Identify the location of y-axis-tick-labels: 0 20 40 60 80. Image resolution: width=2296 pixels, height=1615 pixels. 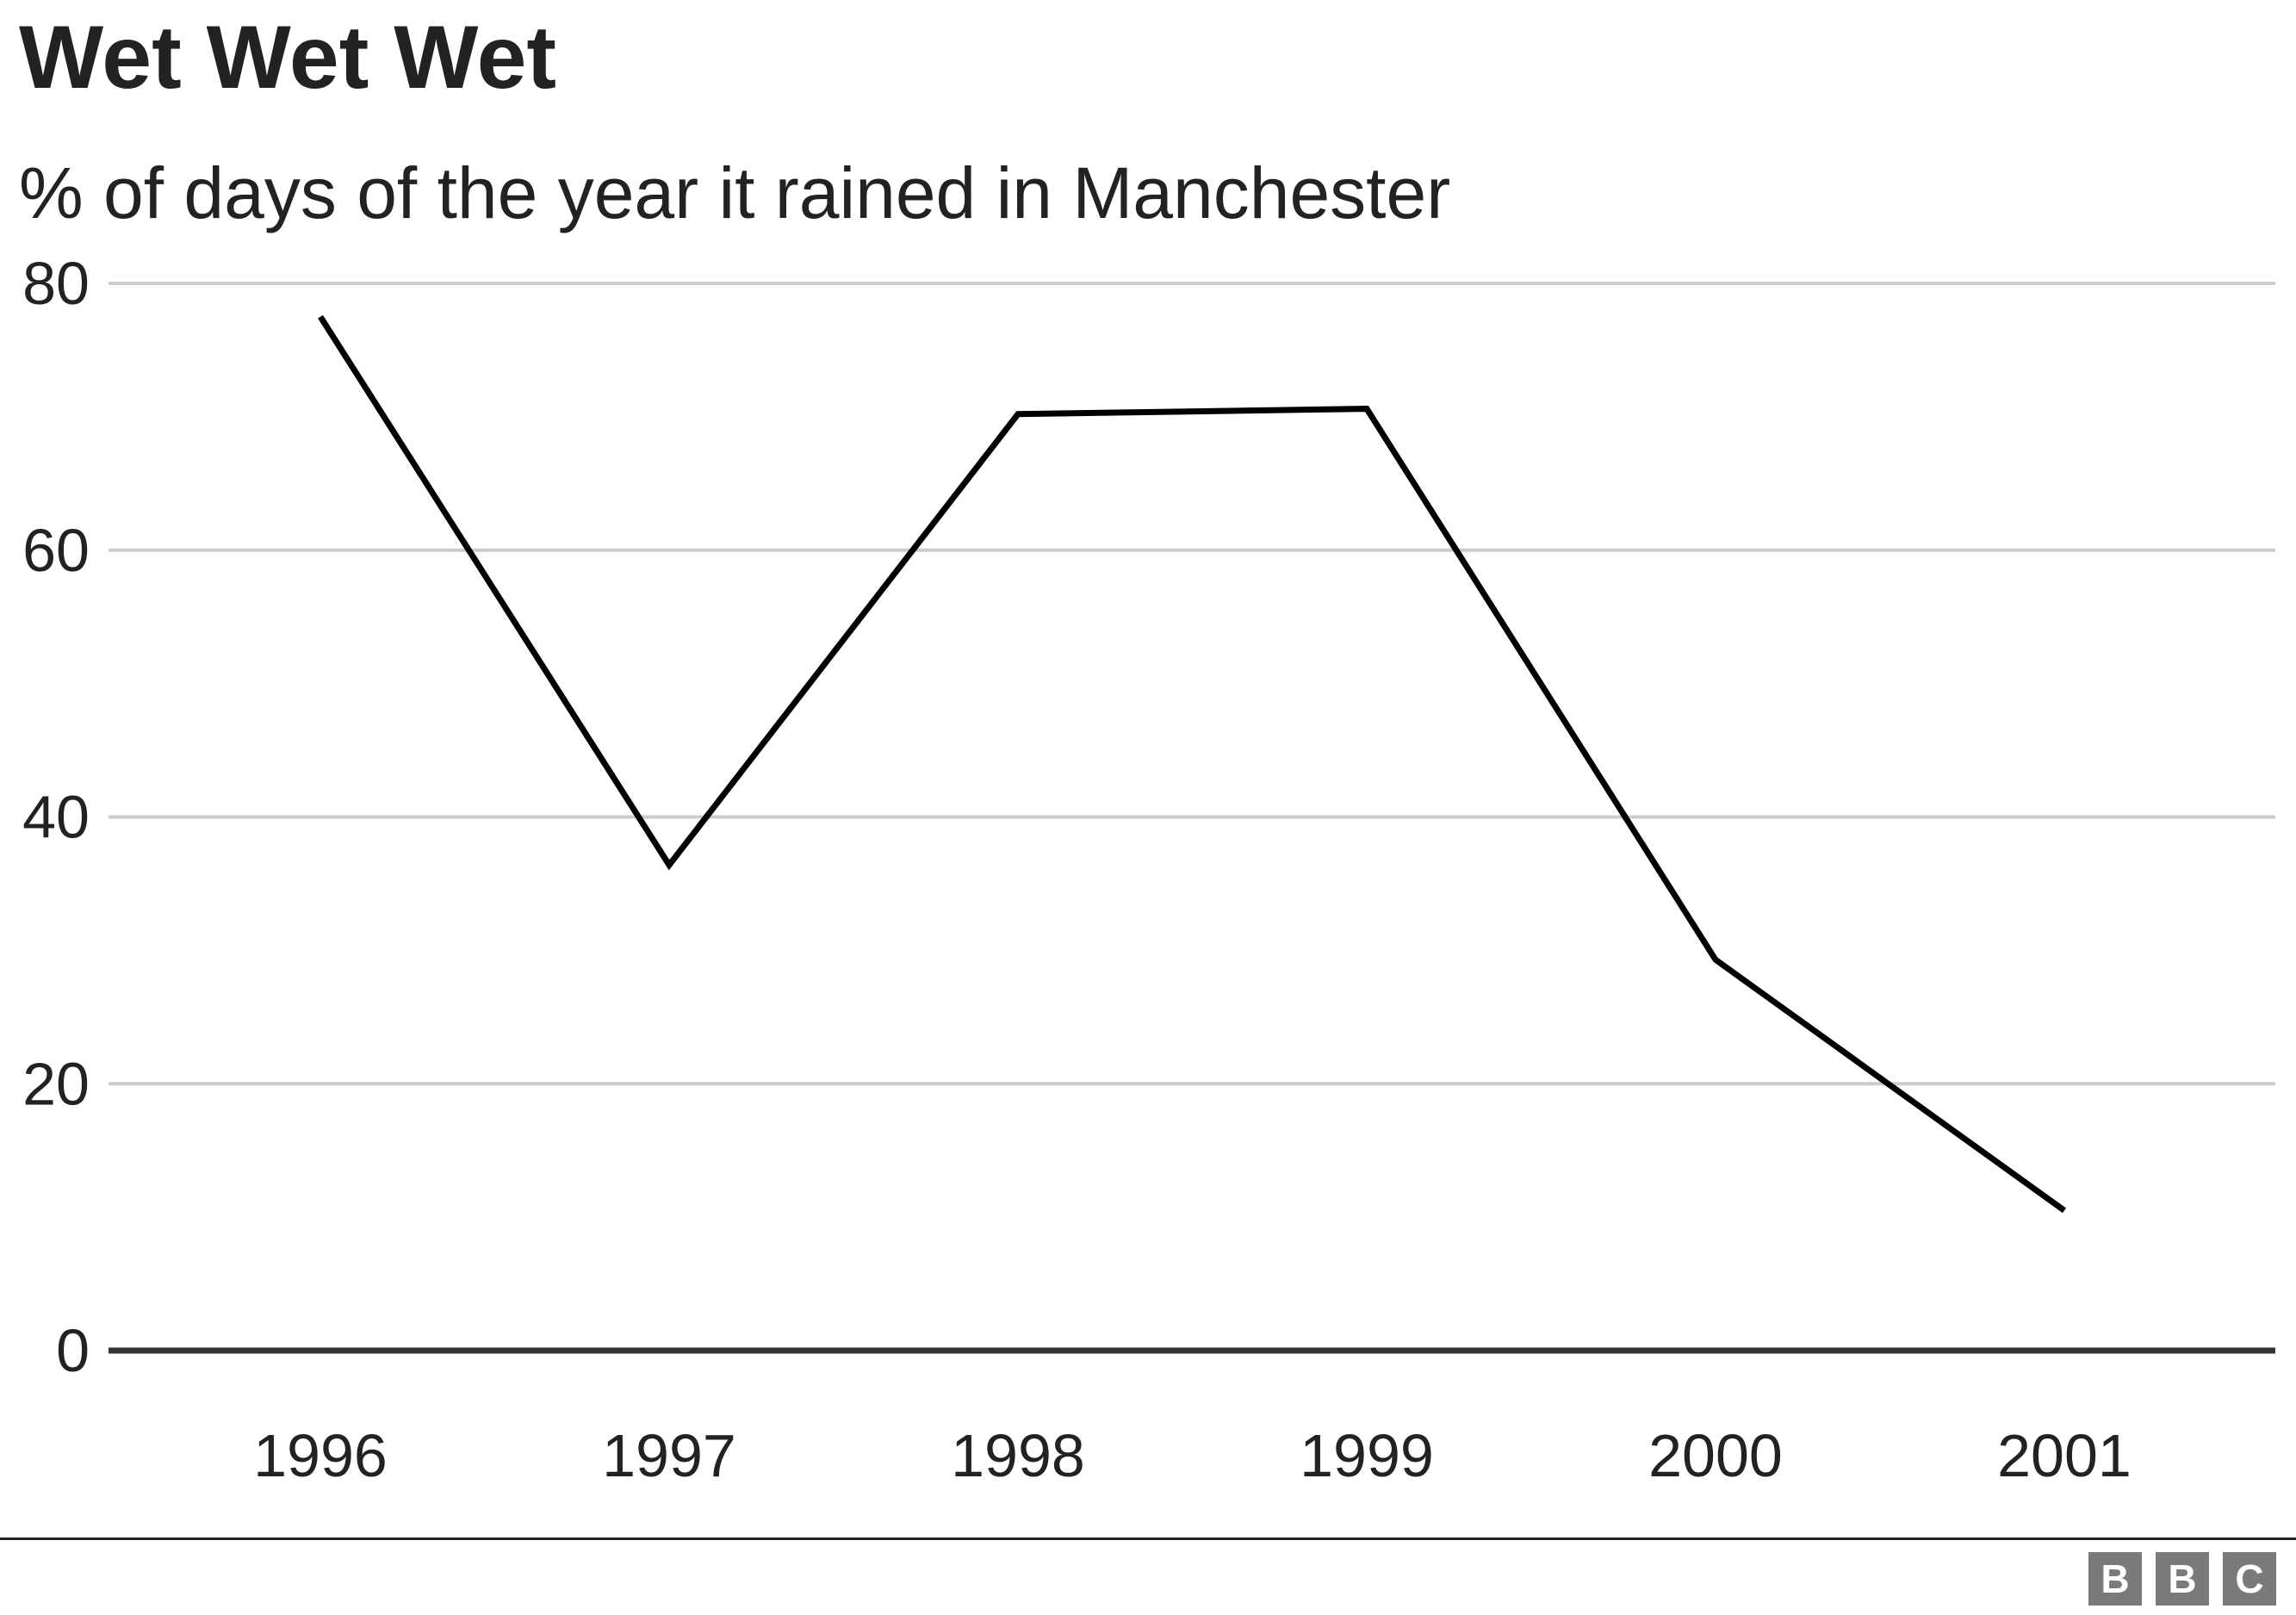
(56, 817).